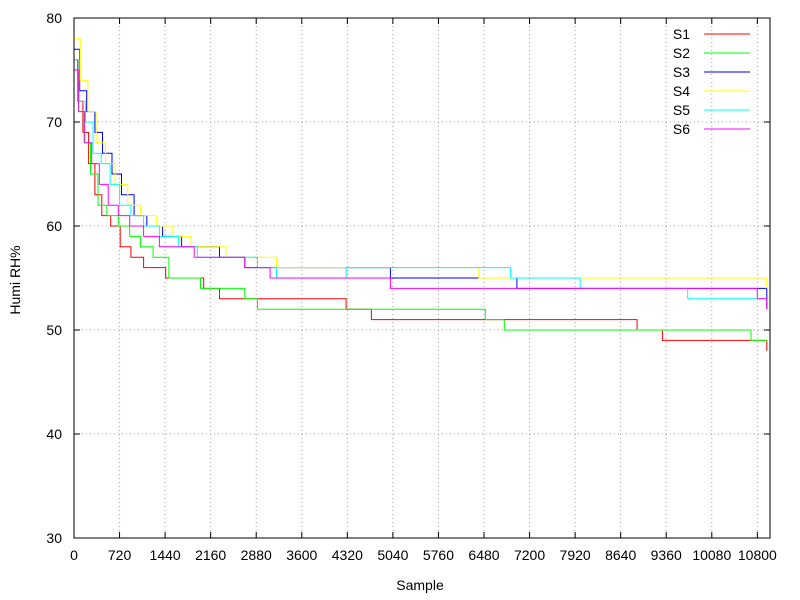  I want to click on x-tick-label: 2160, so click(210, 555).